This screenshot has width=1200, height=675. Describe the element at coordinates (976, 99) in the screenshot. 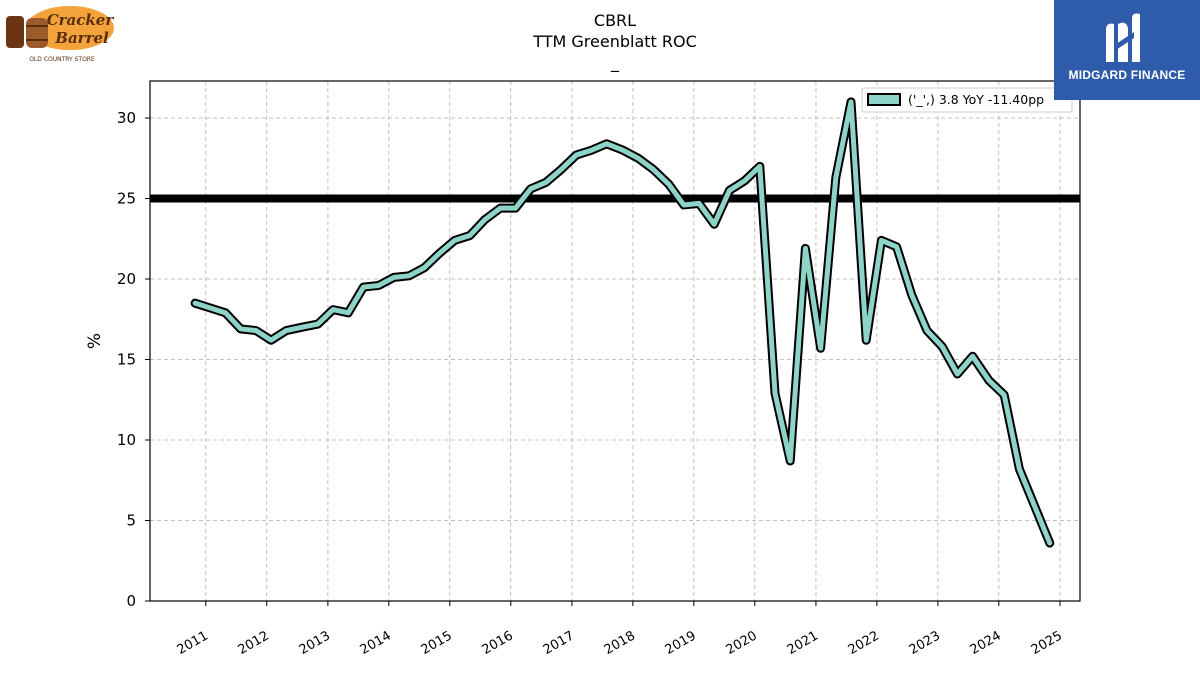

I see `legend-label: ('_',) 3.8 YoY -11.40pp` at that location.